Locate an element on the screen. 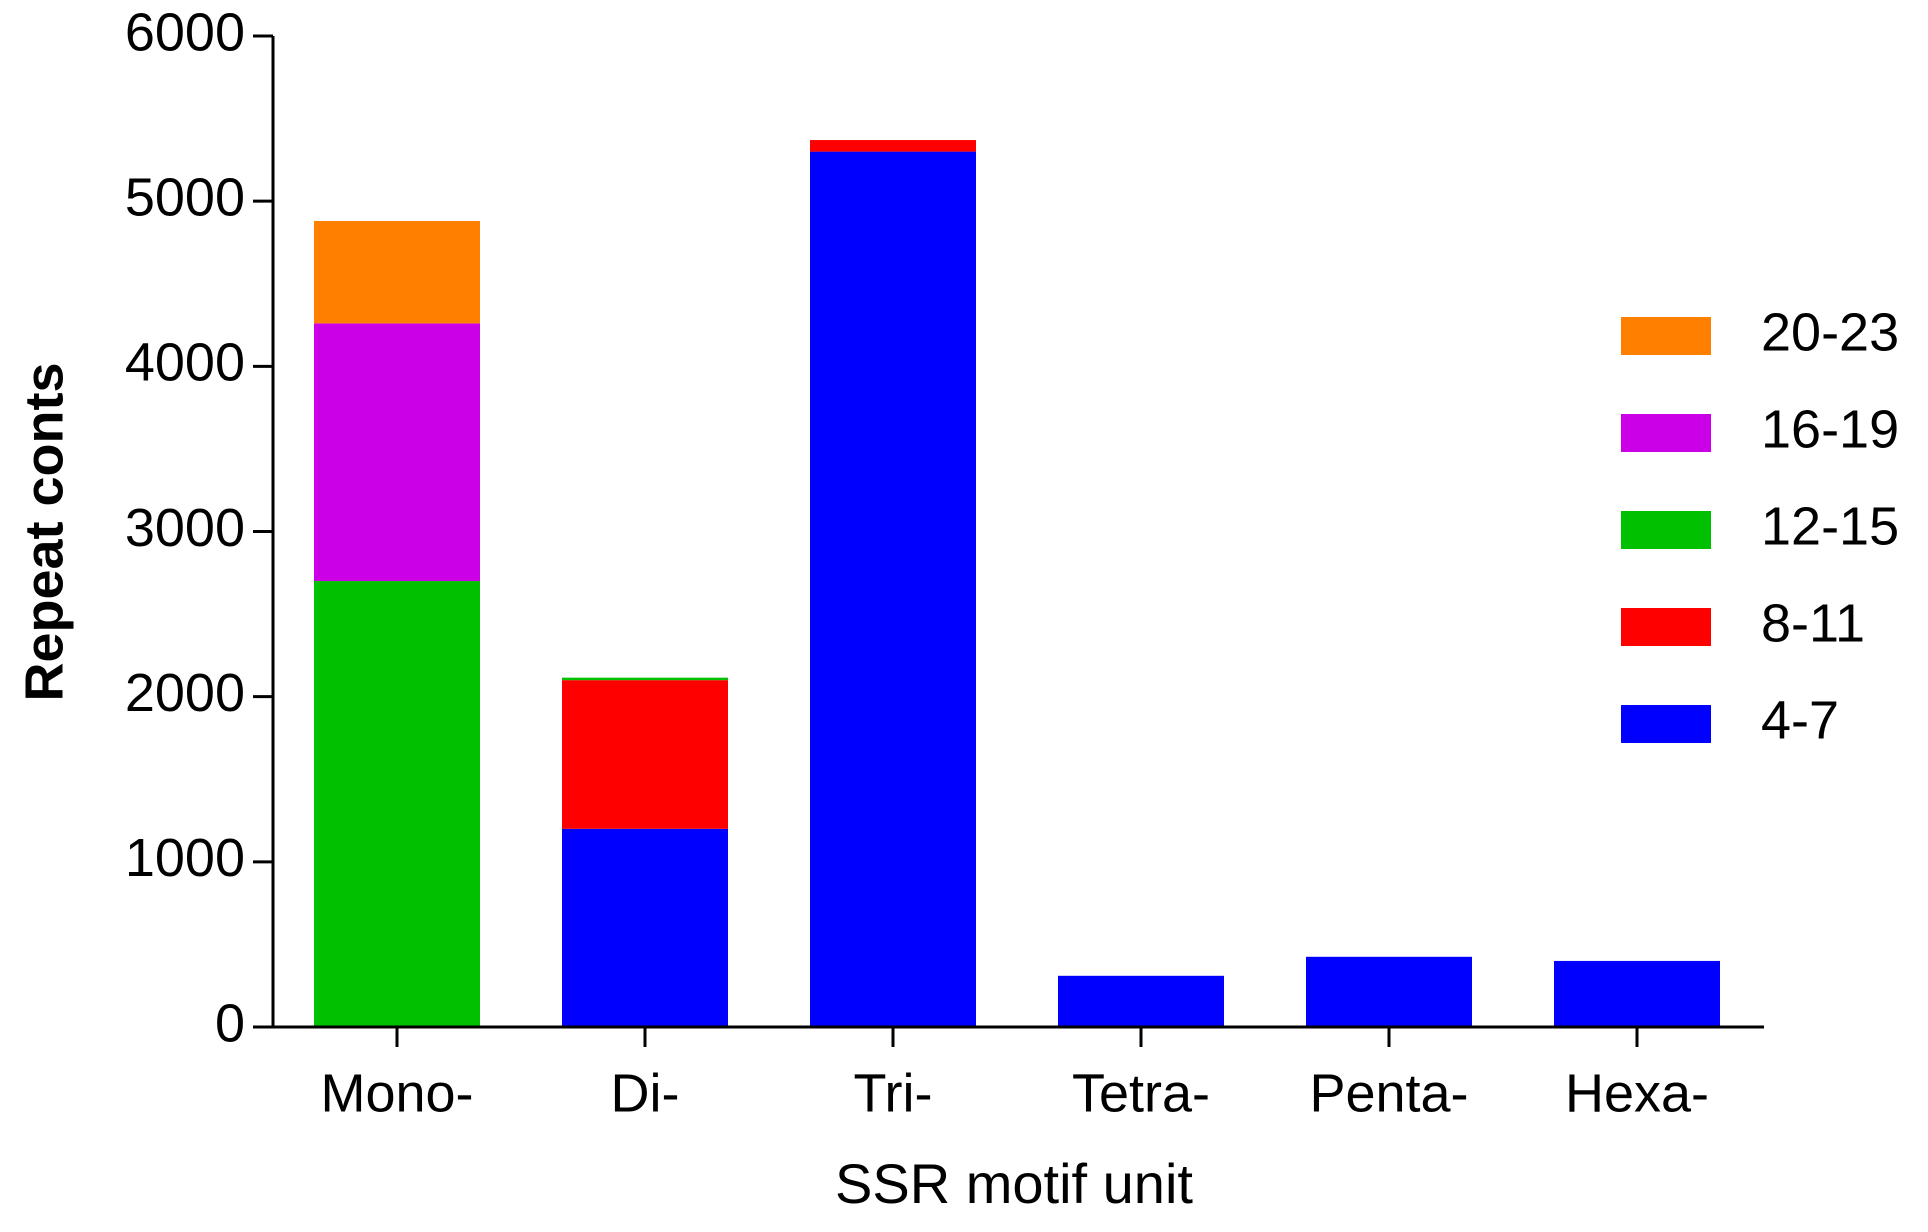 This screenshot has height=1232, width=1928. x-axis-title: SSR motif unit is located at coordinates (1014, 1183).